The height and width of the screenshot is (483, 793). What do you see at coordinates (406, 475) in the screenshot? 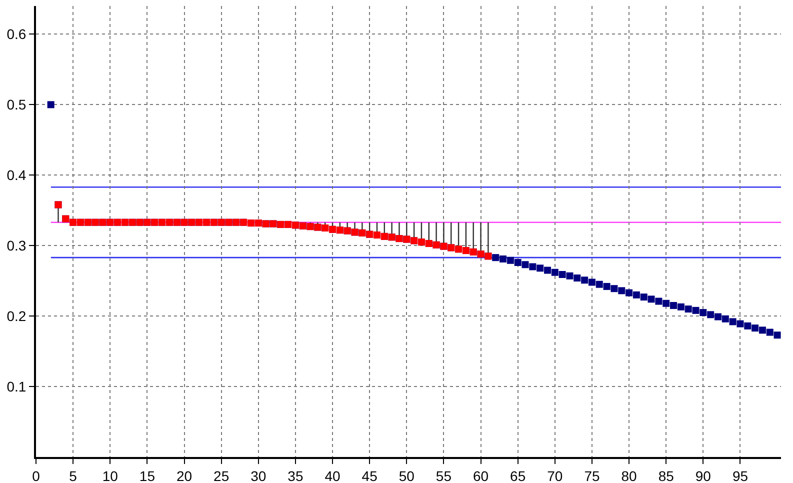
I see `x-tick-label: 50` at bounding box center [406, 475].